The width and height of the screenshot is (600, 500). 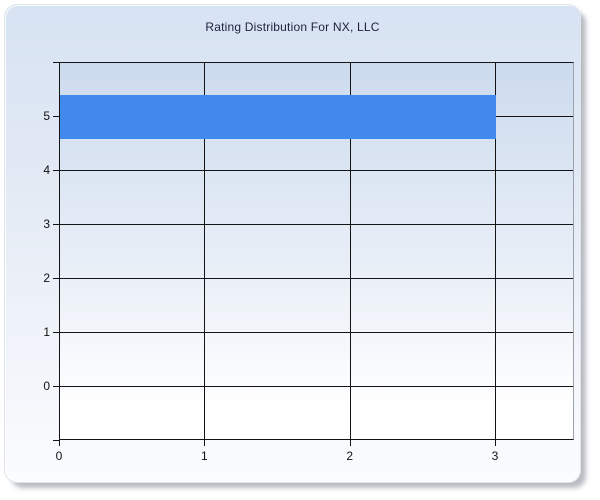 What do you see at coordinates (59, 456) in the screenshot?
I see `x-axis-label: 0` at bounding box center [59, 456].